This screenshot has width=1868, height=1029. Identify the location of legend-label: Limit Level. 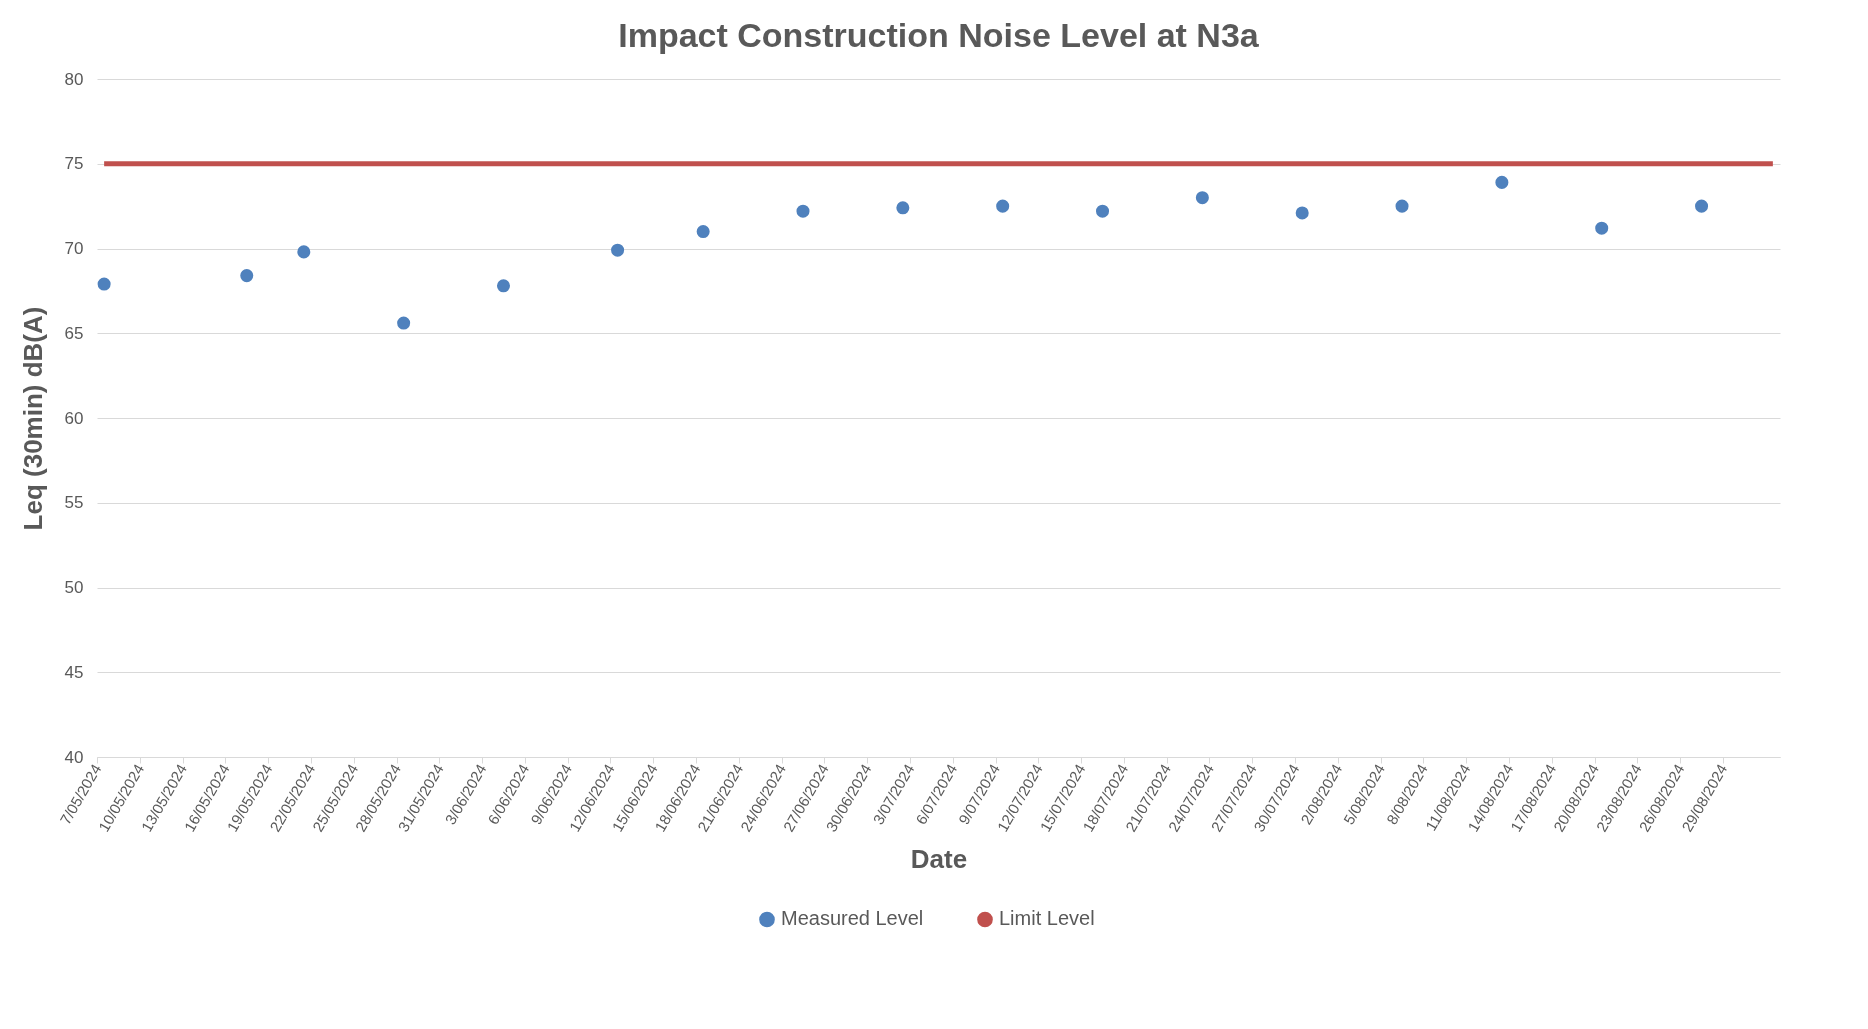
(1047, 918).